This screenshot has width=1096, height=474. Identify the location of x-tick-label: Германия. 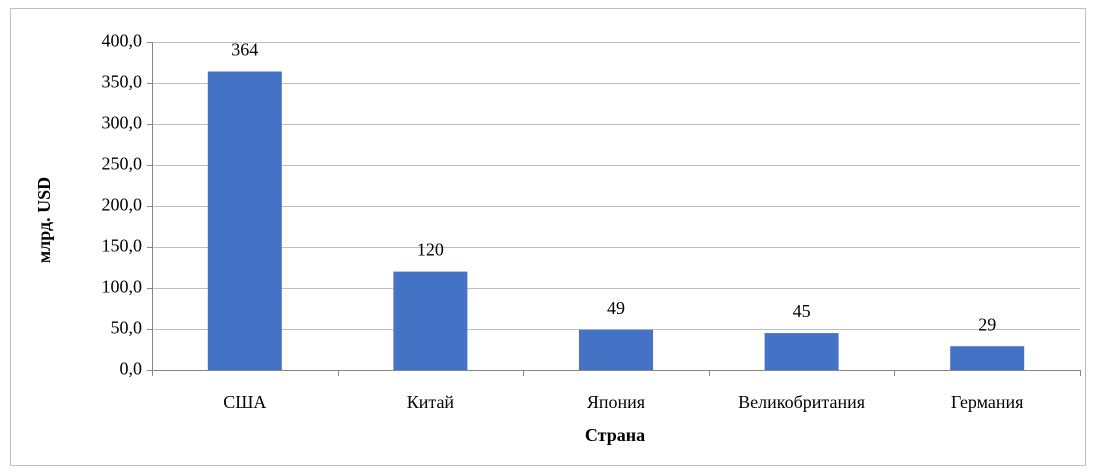
(987, 402).